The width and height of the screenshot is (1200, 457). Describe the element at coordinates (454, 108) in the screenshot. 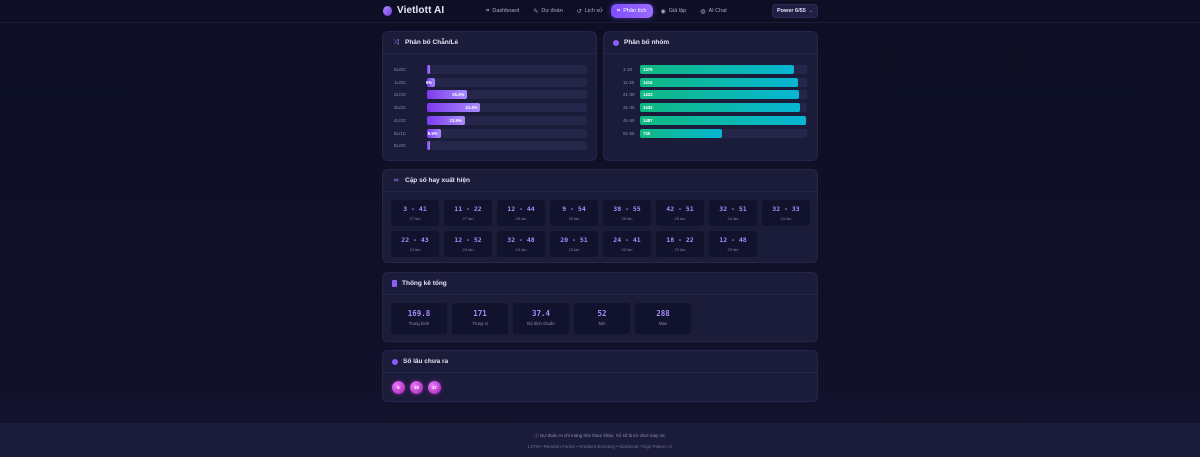

I see `bar-fill: 33.4%` at that location.